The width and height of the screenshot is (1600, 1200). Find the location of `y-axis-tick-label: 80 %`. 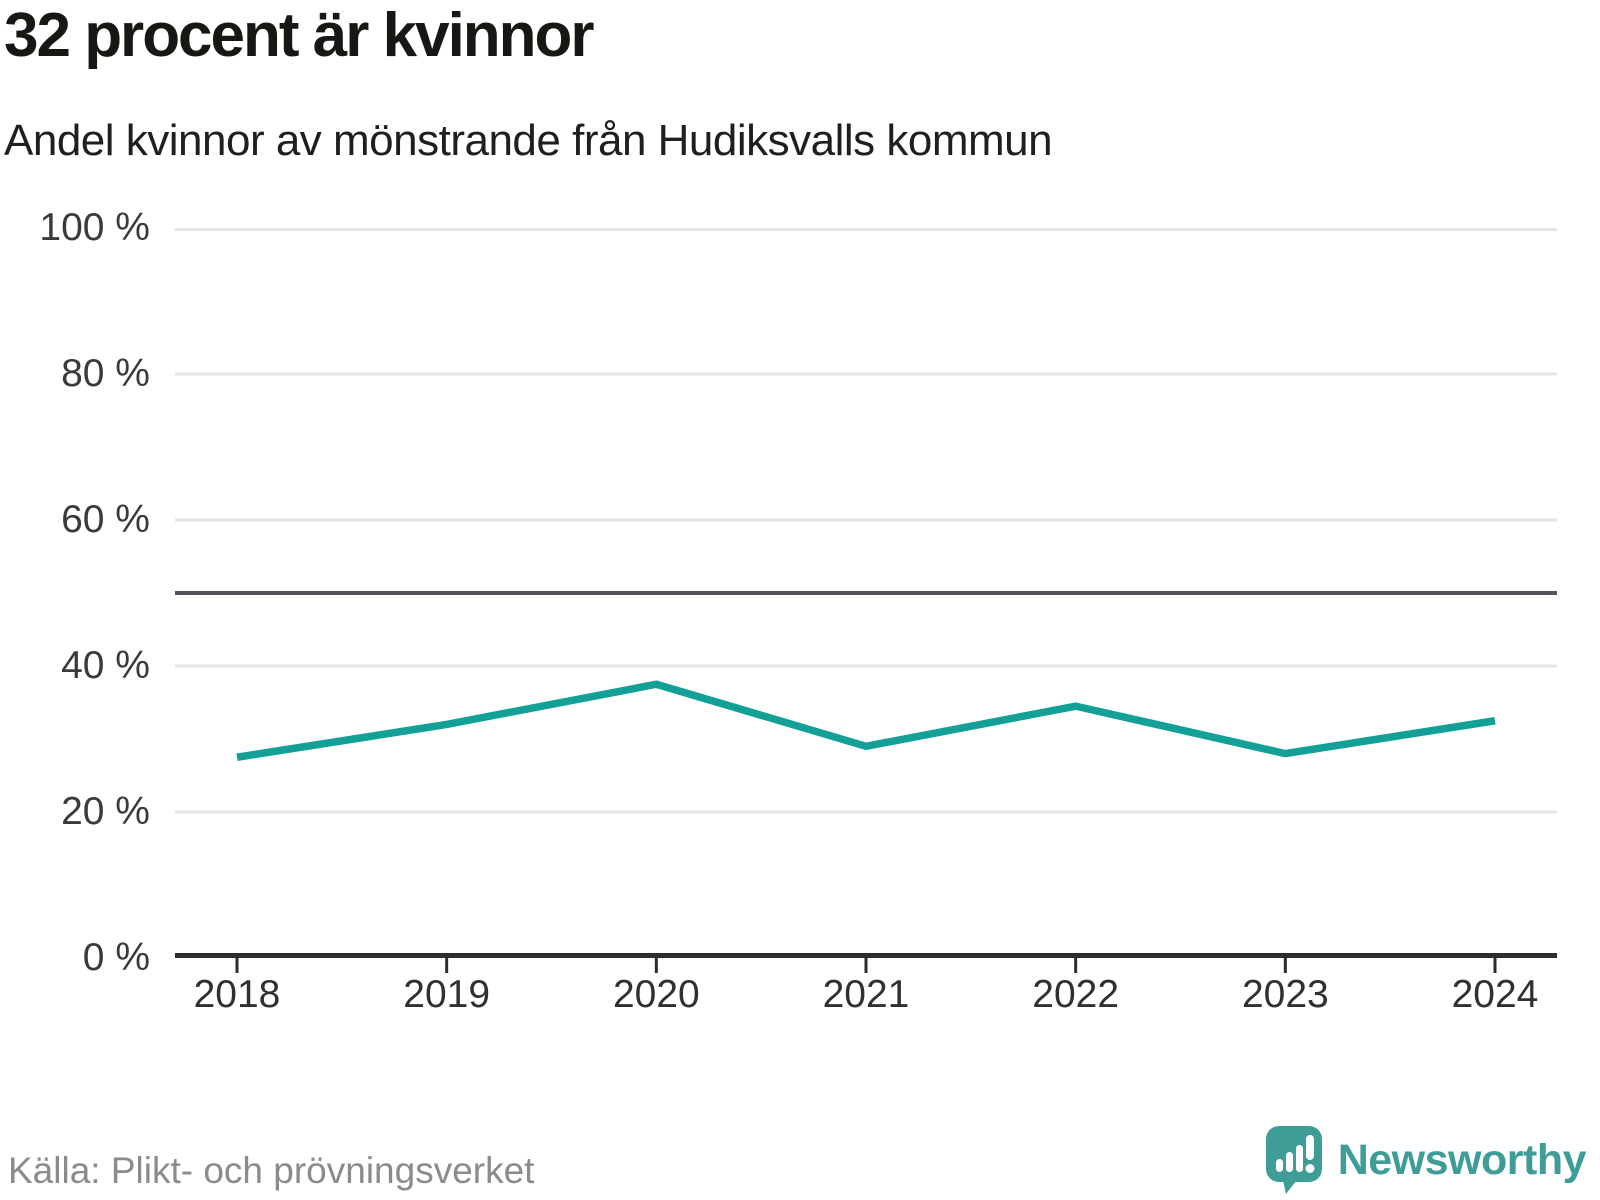

y-axis-tick-label: 80 % is located at coordinates (105, 373).